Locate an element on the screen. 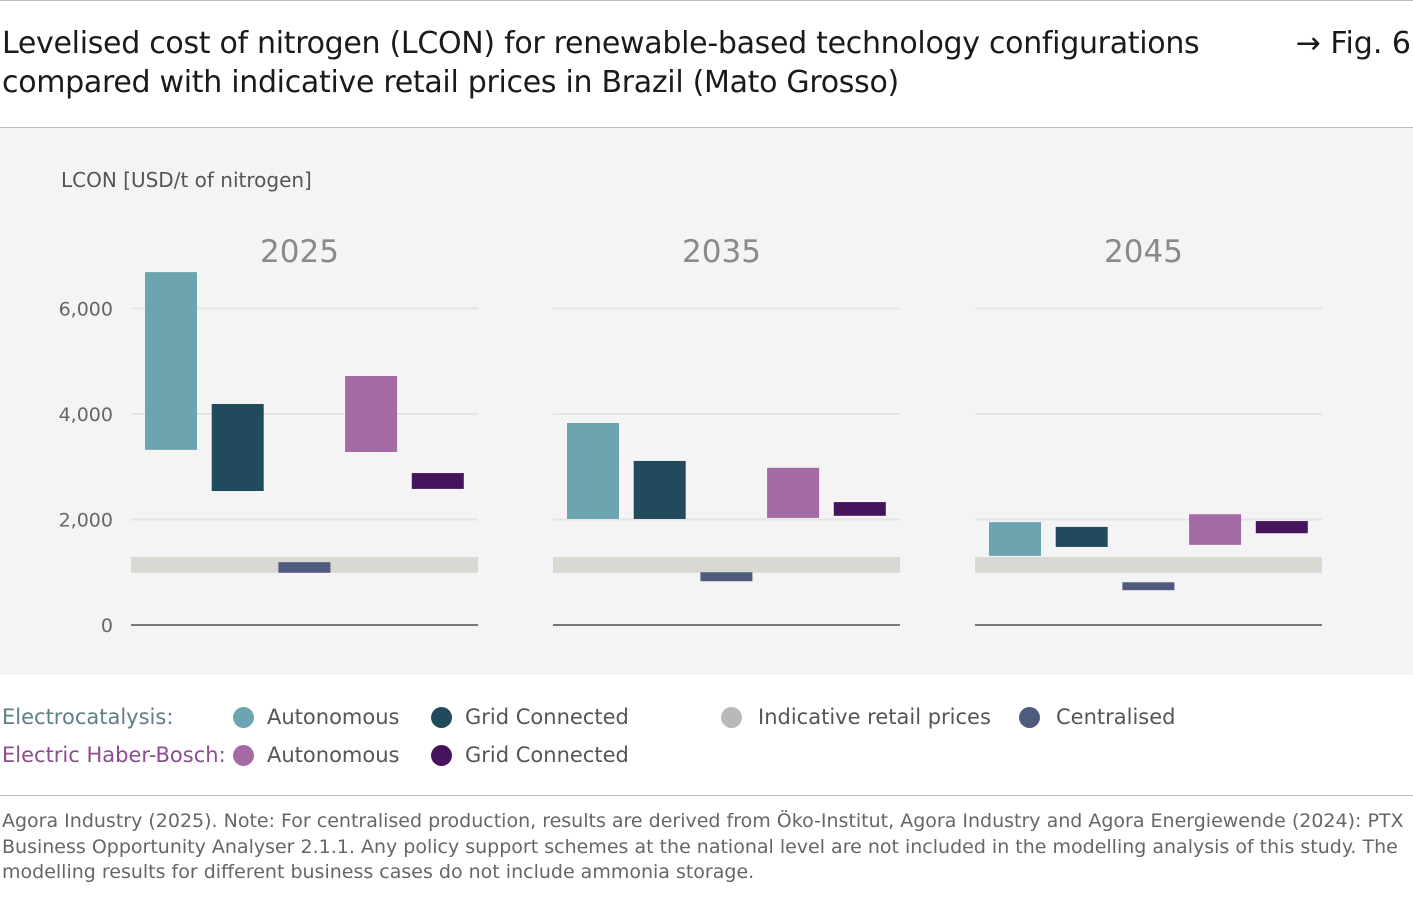 This screenshot has width=1413, height=897. legend-centralised: Centralised is located at coordinates (1097, 717).